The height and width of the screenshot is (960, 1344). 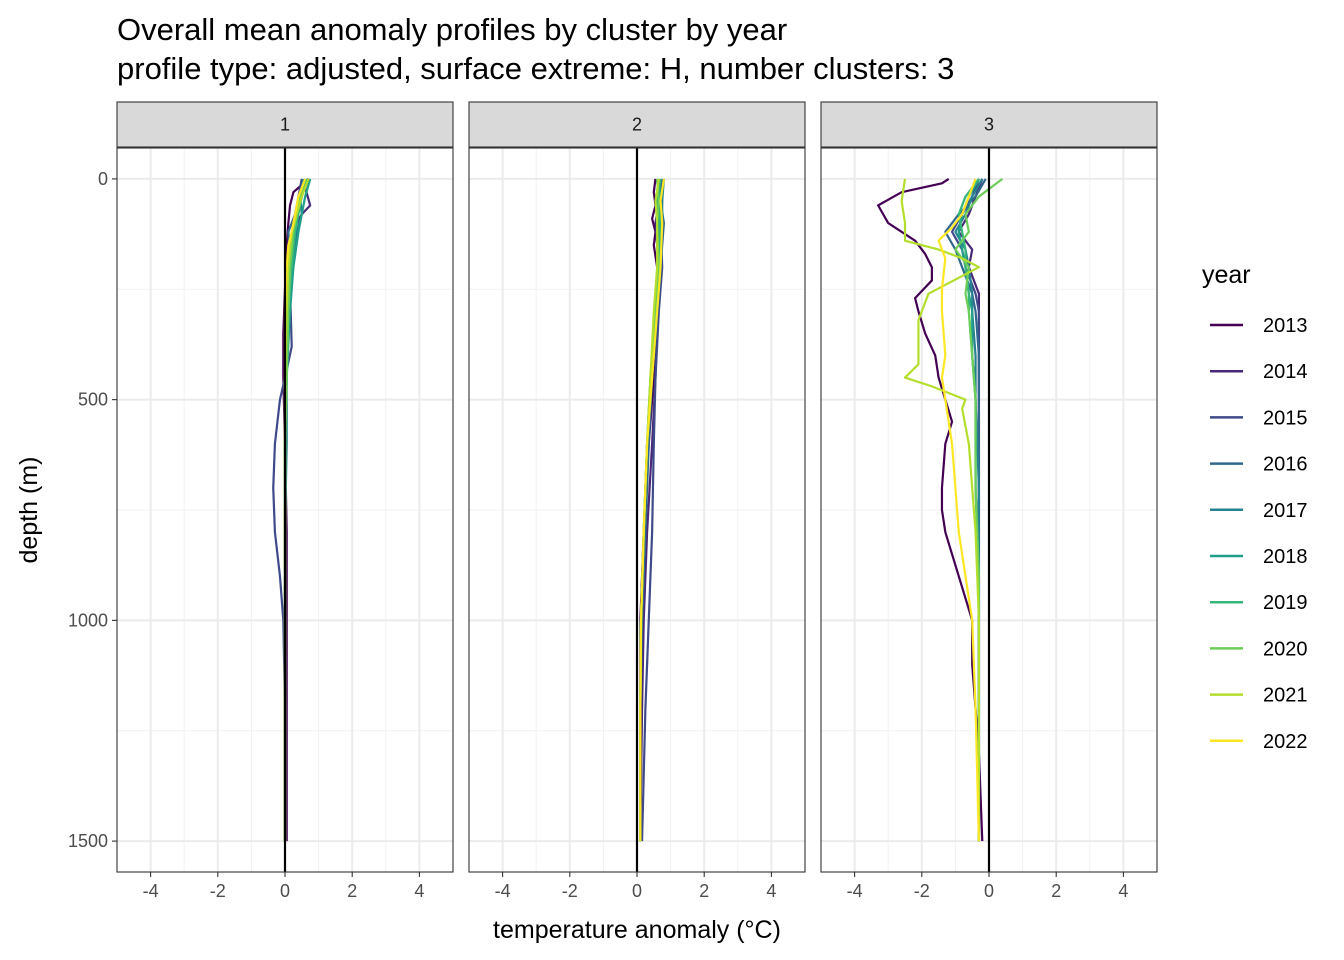 I want to click on facet-strip-label: 3, so click(x=989, y=125).